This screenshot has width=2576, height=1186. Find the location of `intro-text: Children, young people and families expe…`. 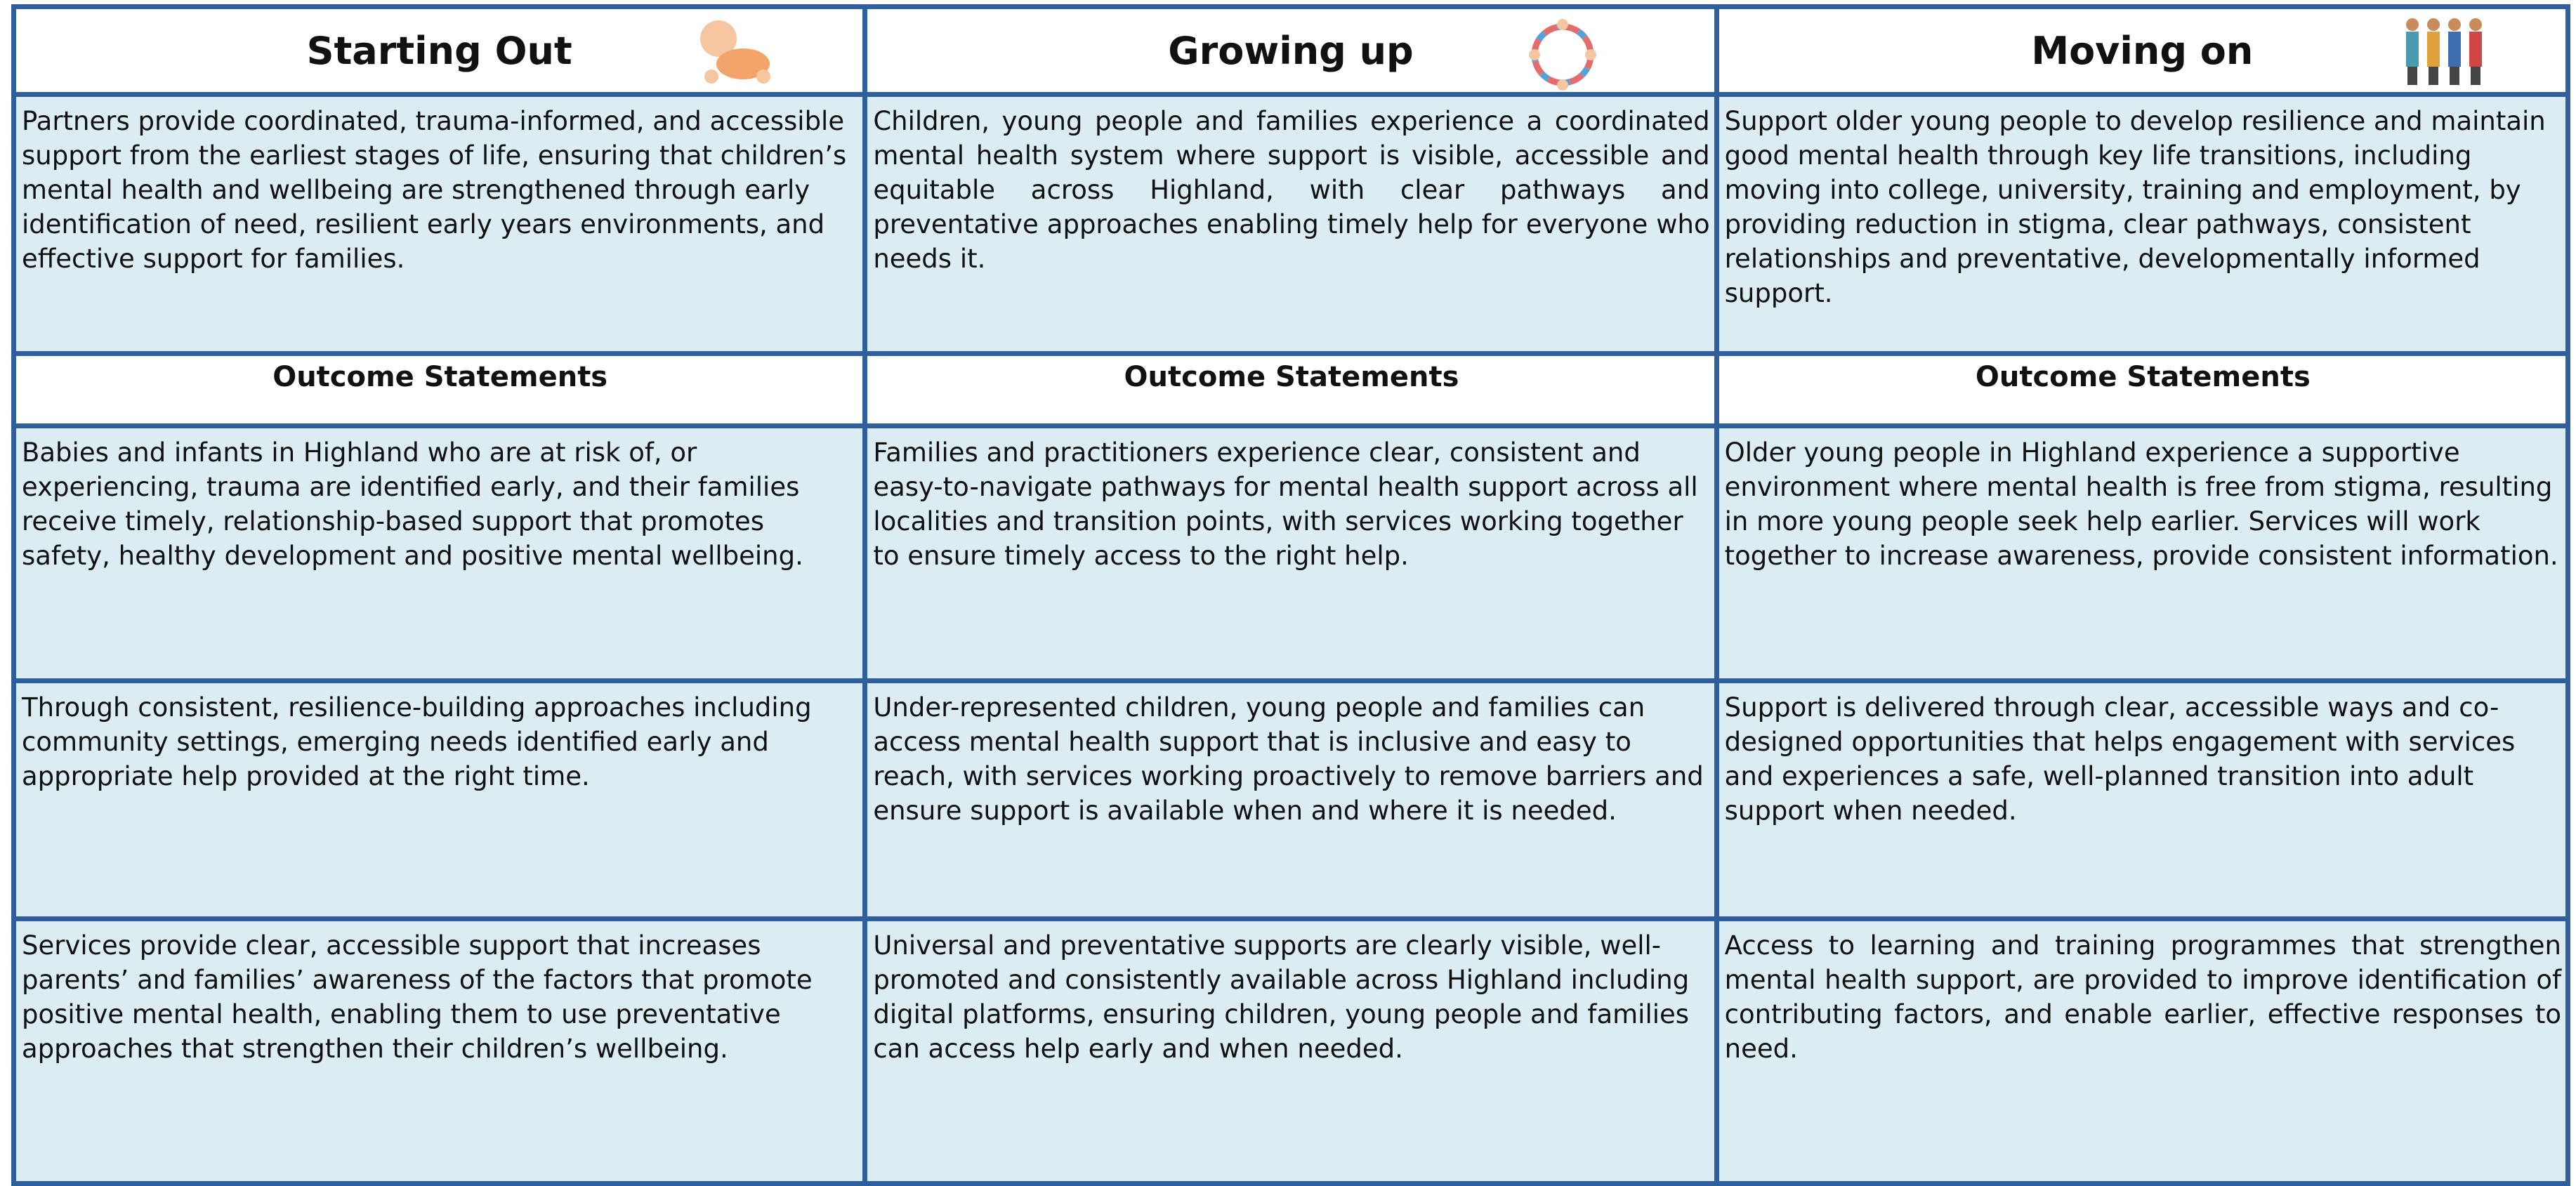

intro-text: Children, young people and families expe… is located at coordinates (1290, 224).